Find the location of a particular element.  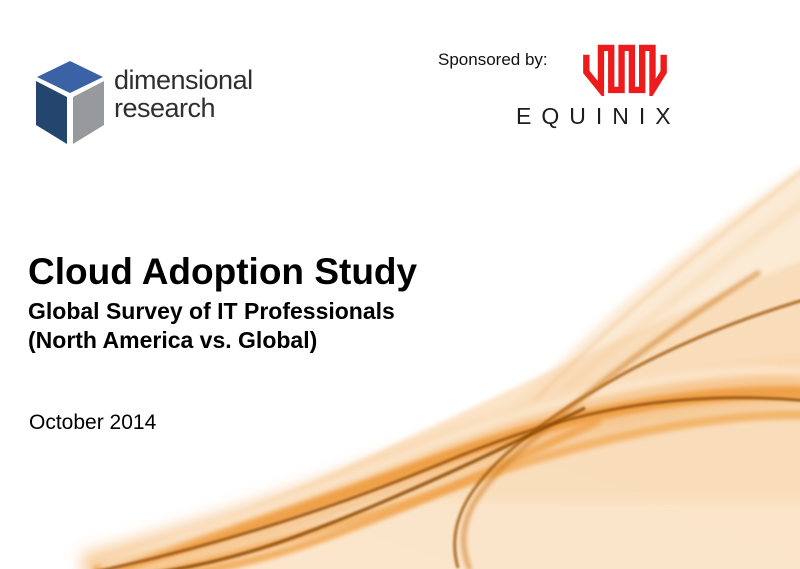

dimensional-research-wordmark: dimensional research is located at coordinates (183, 94).